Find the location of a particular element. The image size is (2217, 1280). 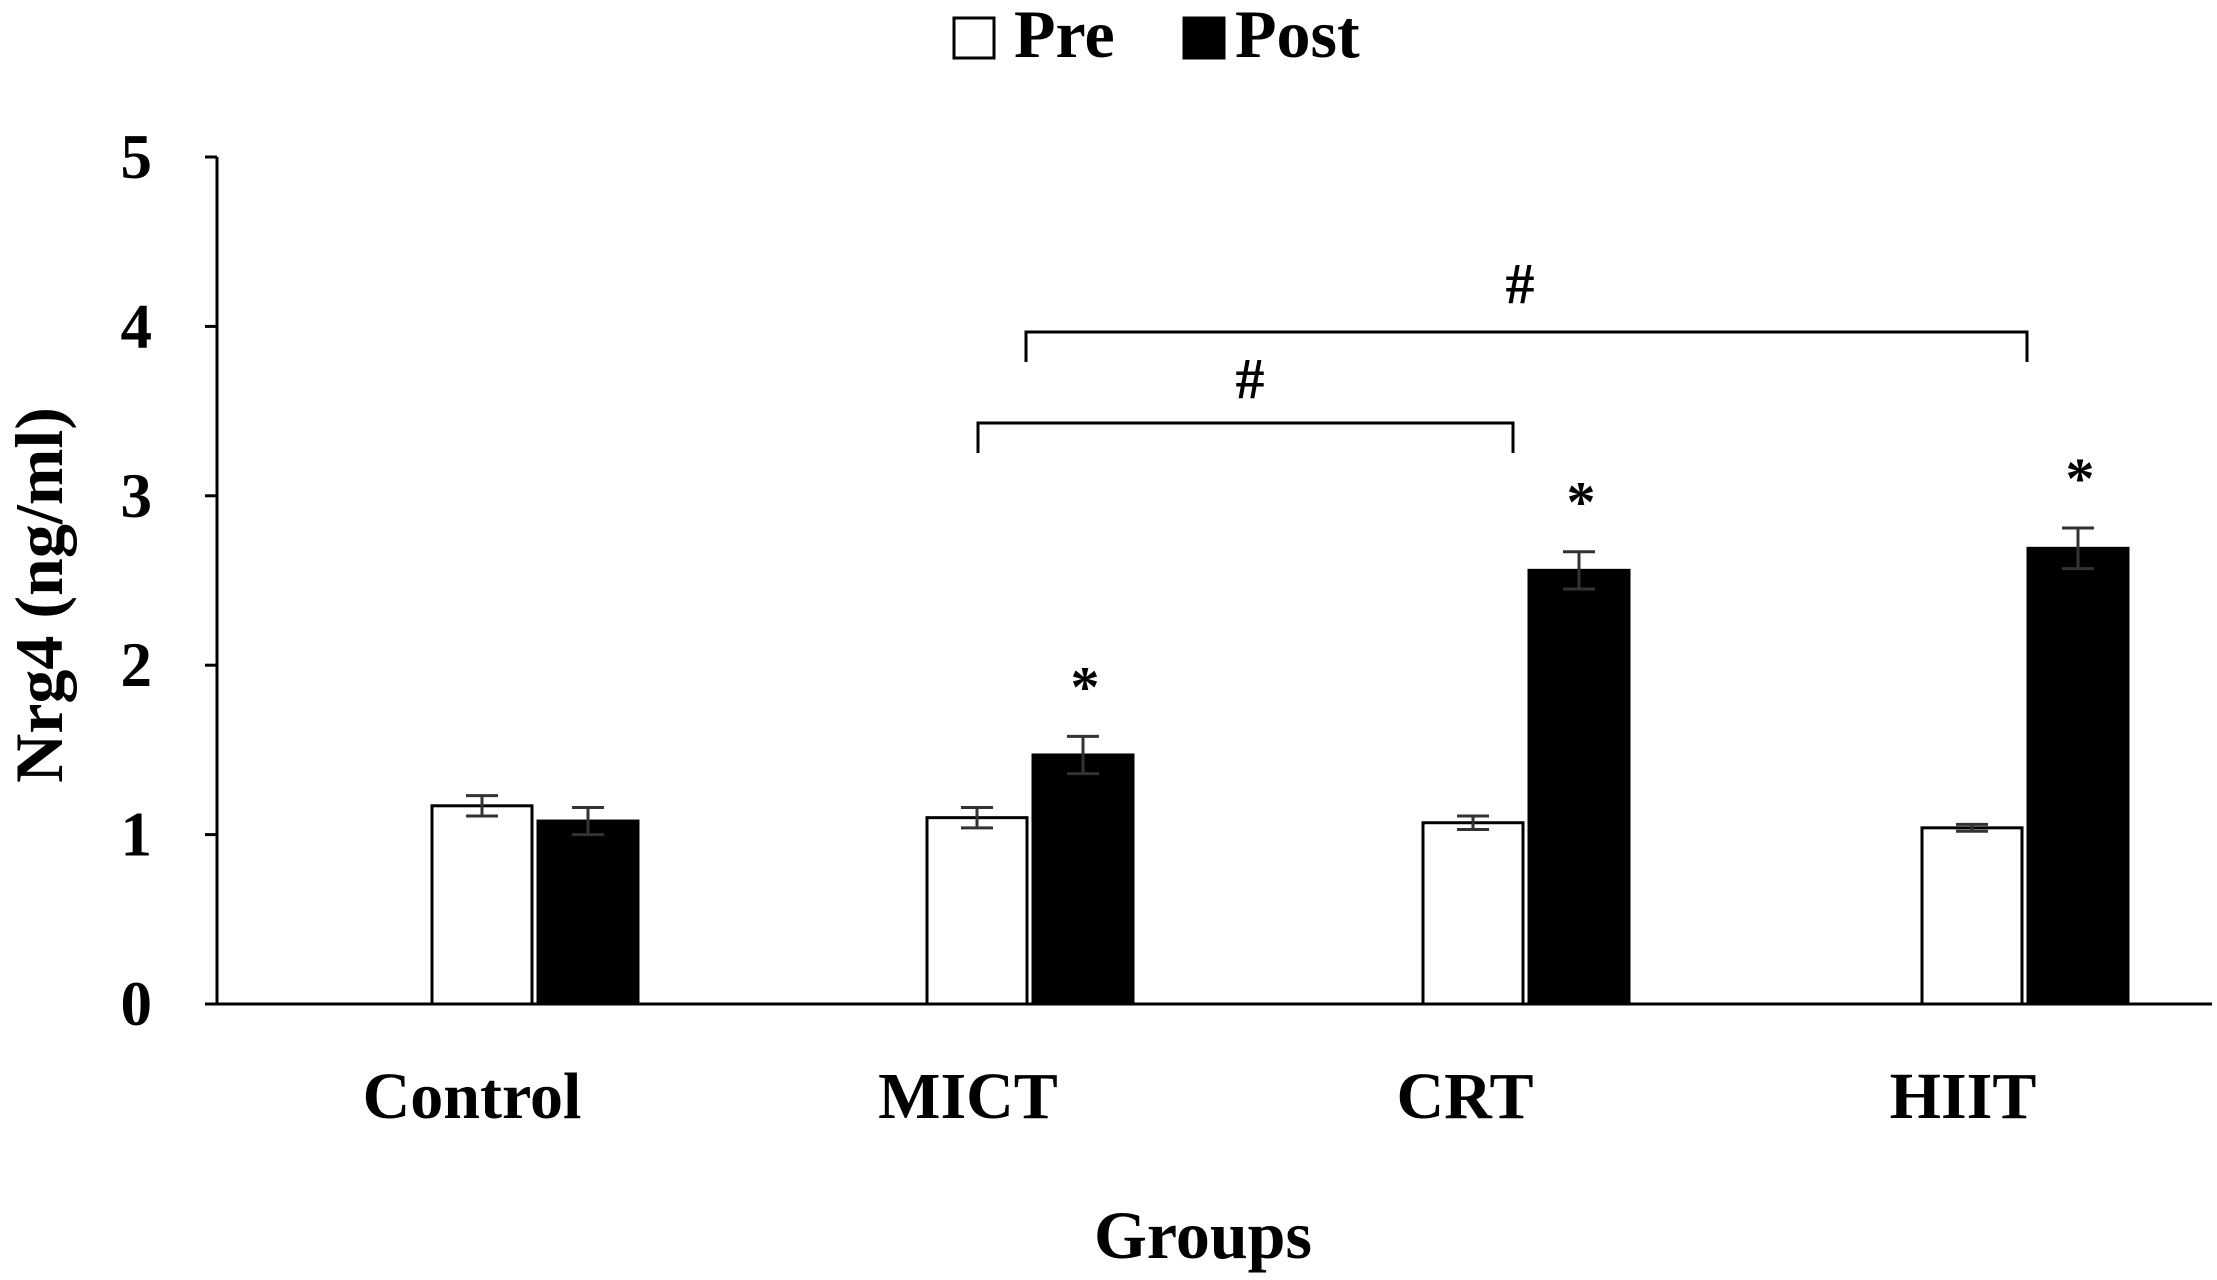

x-tick-label: CRT is located at coordinates (1464, 1096).